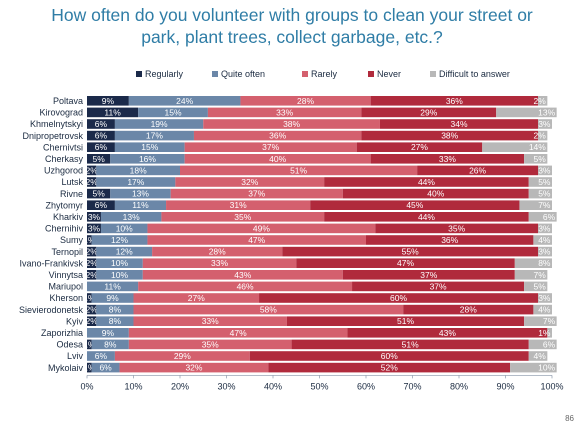  I want to click on data-label-kherson-regularly: 1%, so click(89, 298).